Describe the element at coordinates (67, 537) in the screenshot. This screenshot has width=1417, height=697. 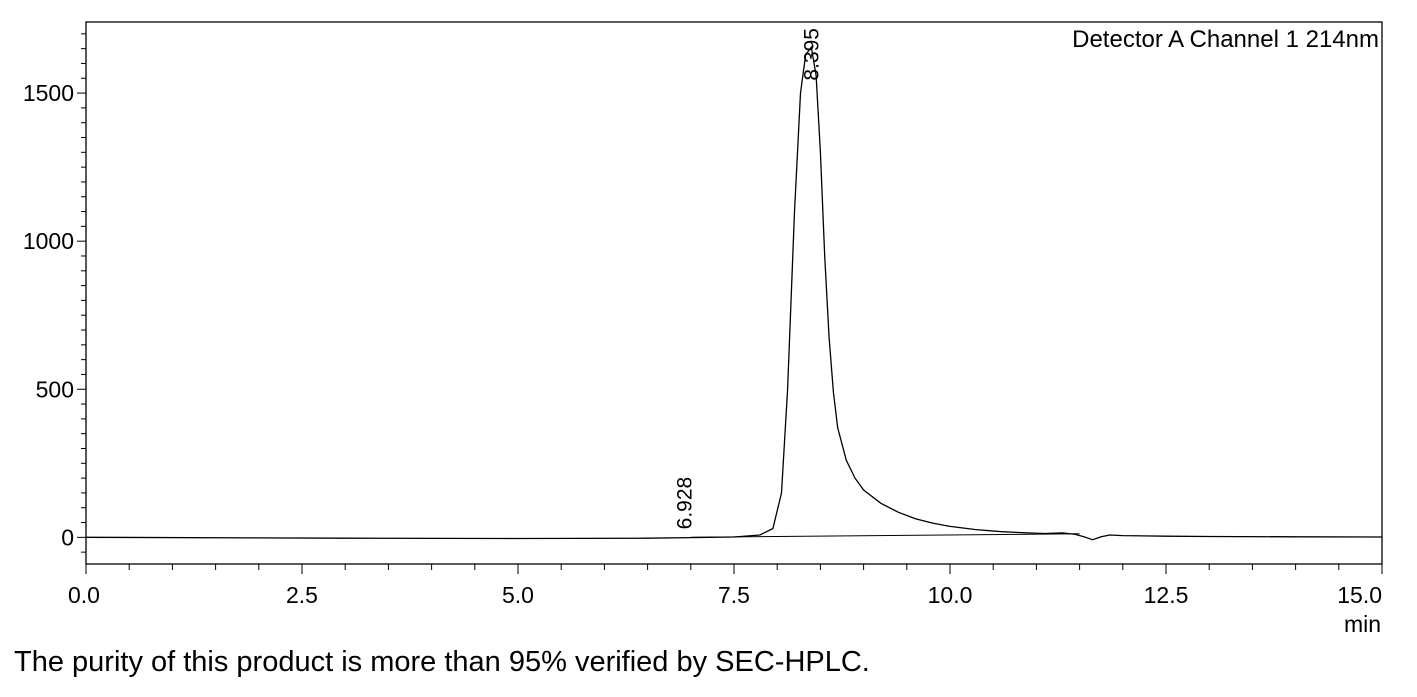
I see `y-tick-label: 0` at that location.